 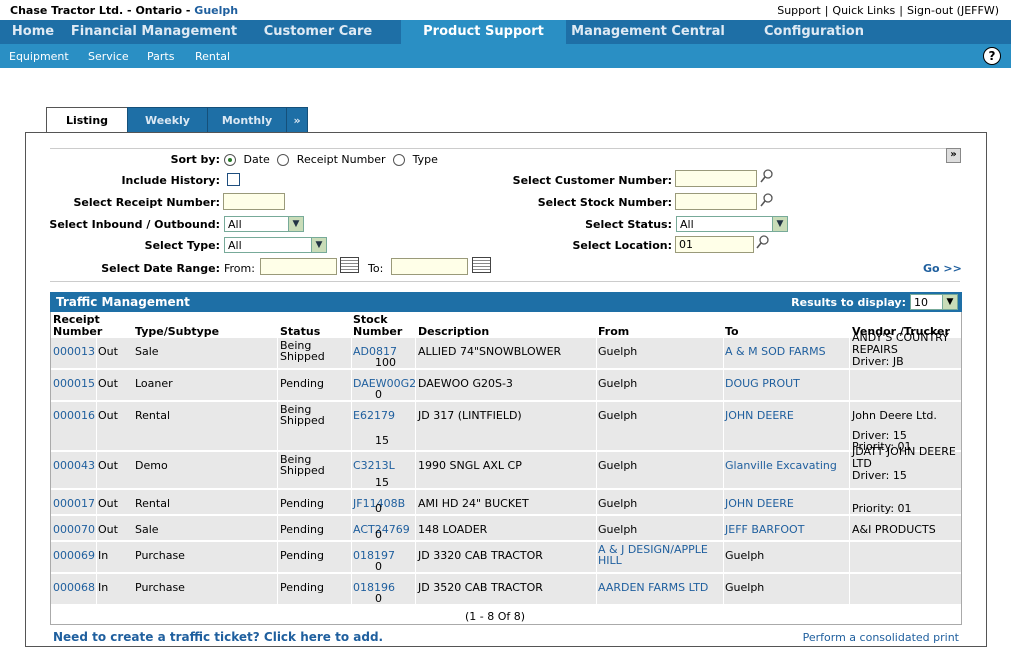 I want to click on receipt-number-input, so click(x=254, y=201).